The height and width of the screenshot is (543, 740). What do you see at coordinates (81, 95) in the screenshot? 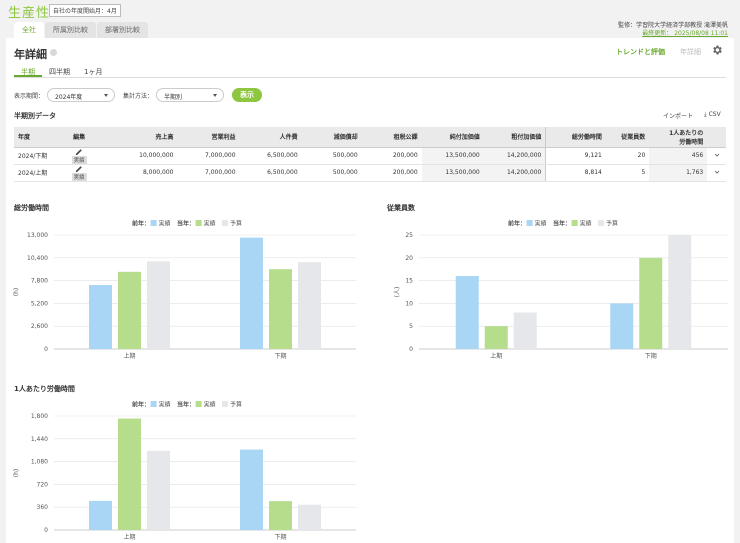
I see `period-select: 2024年度` at bounding box center [81, 95].